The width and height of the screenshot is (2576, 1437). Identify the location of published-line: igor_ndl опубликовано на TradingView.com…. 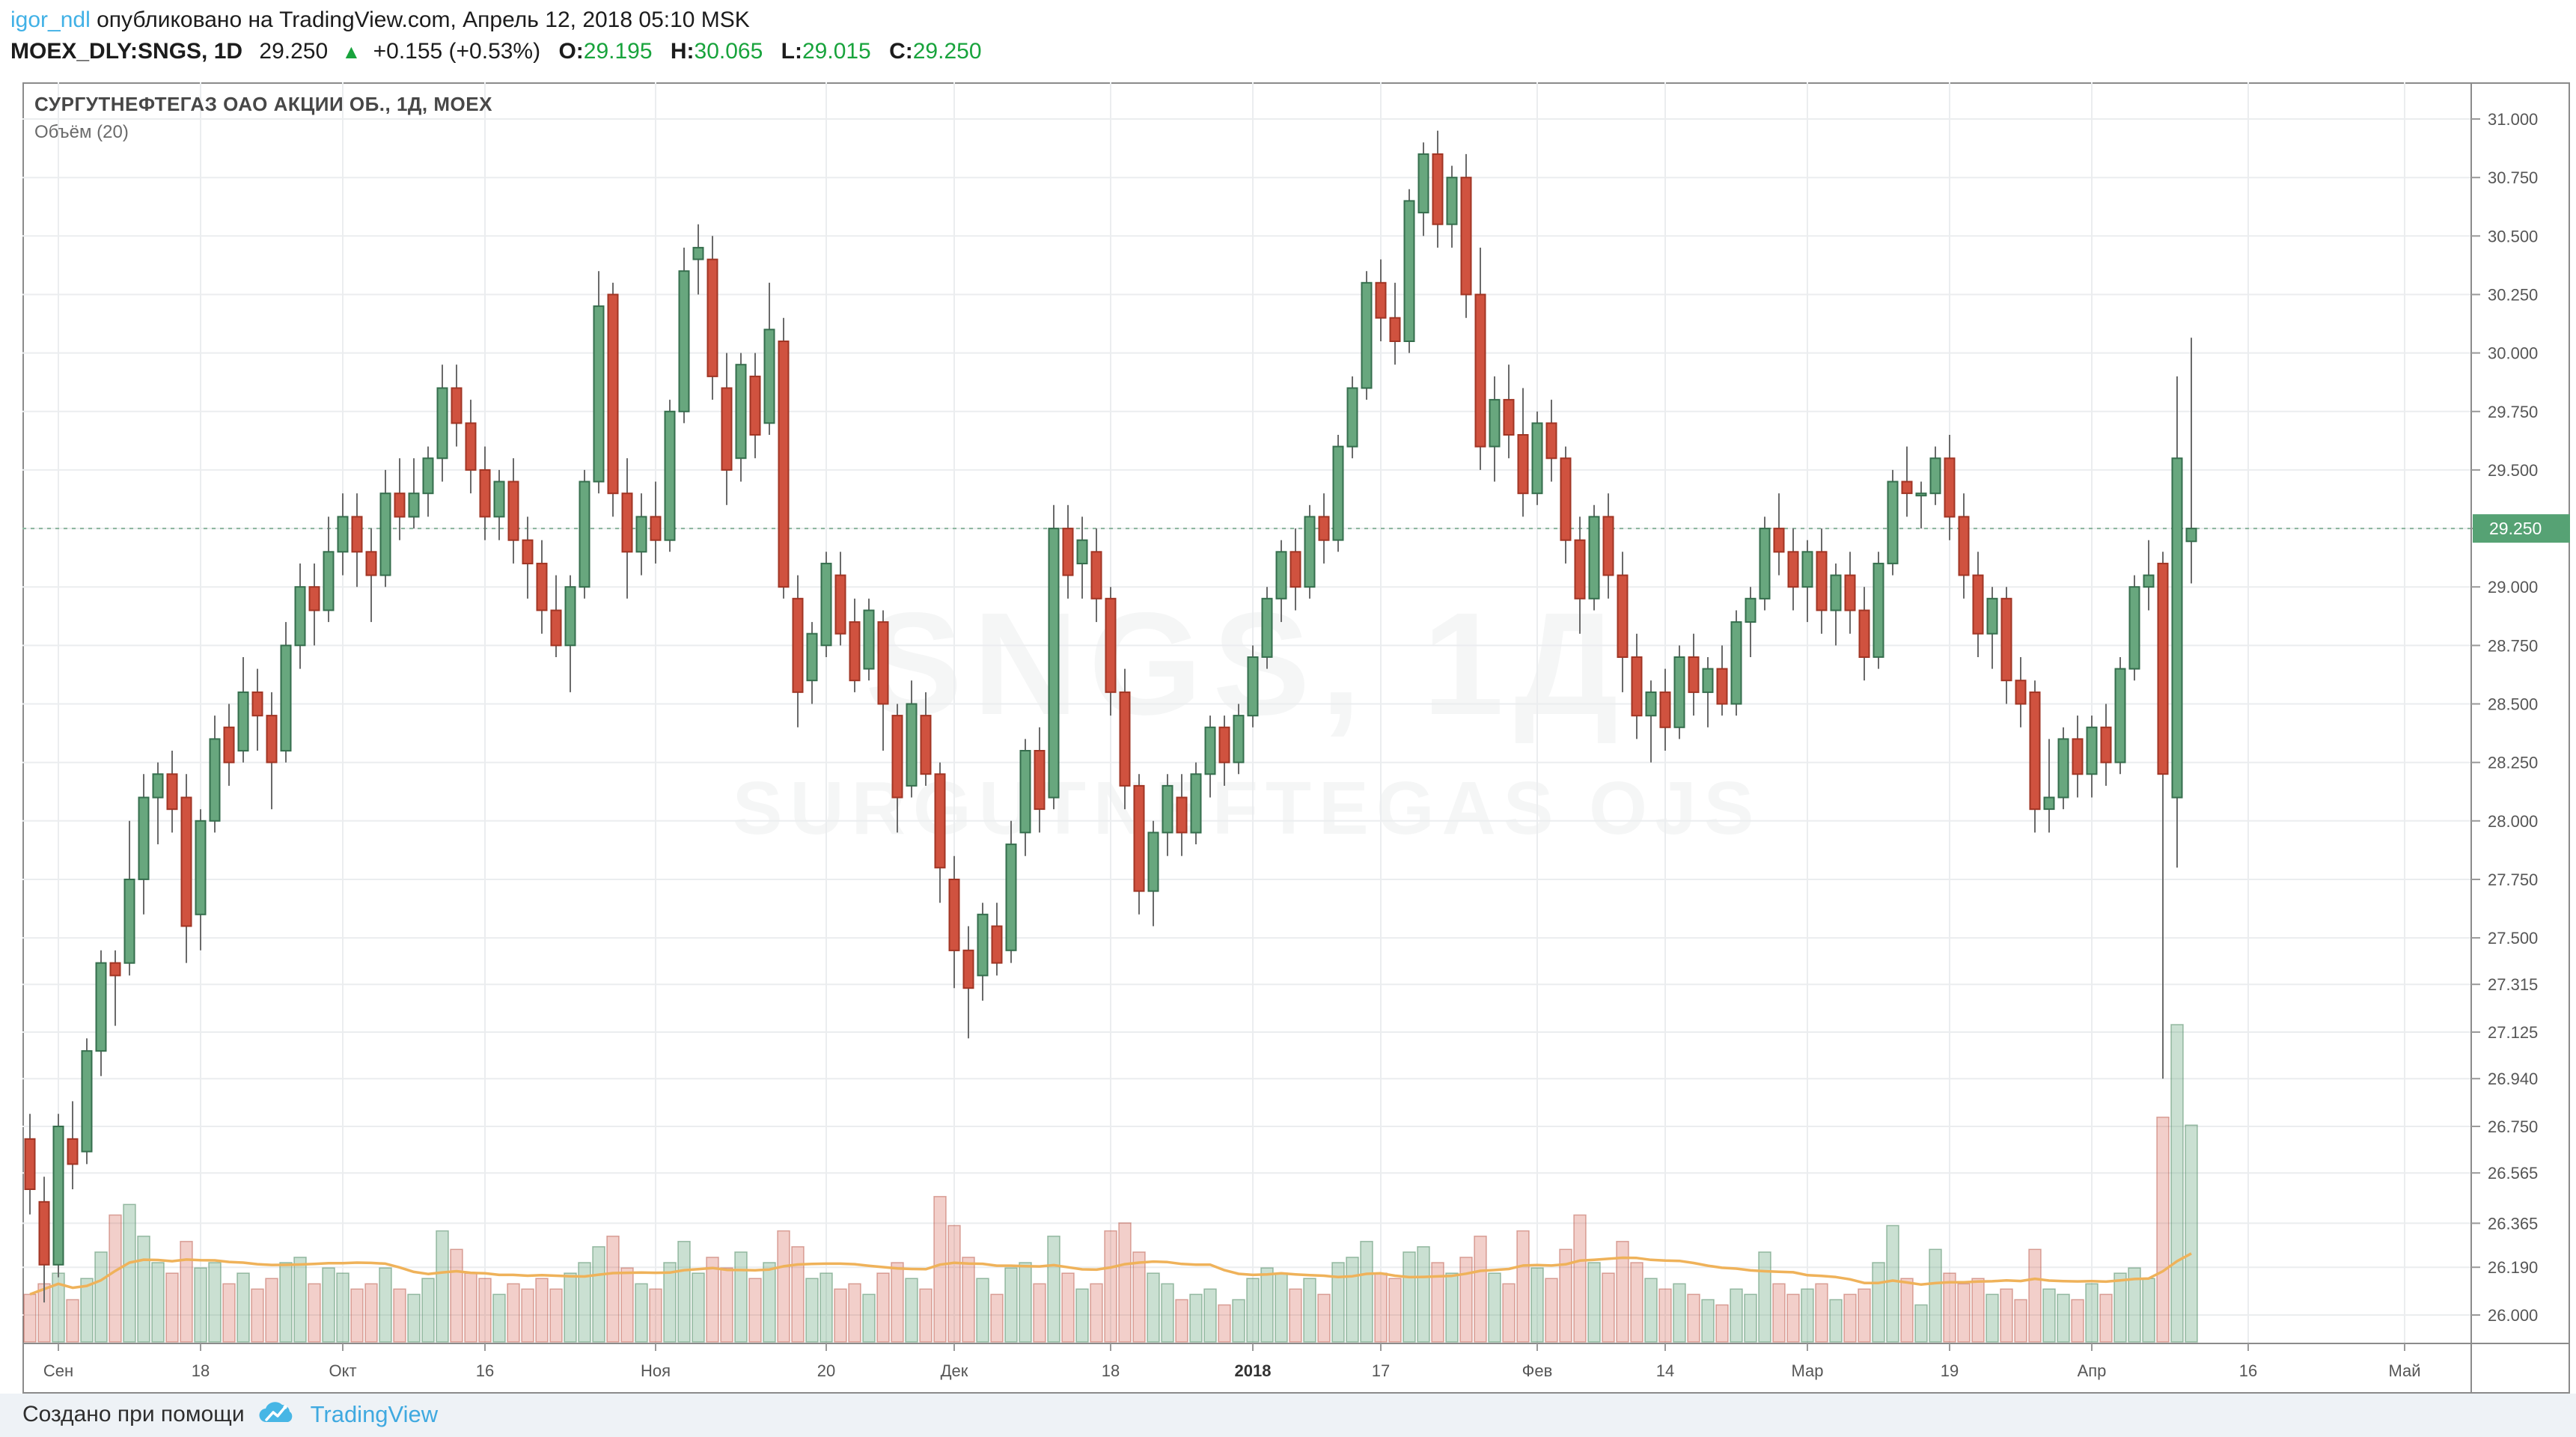
(1207, 20).